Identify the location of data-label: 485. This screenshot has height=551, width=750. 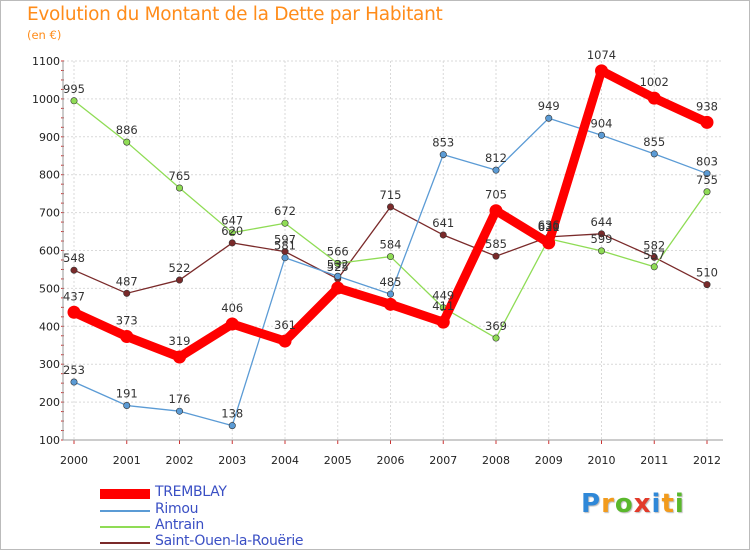
(391, 282).